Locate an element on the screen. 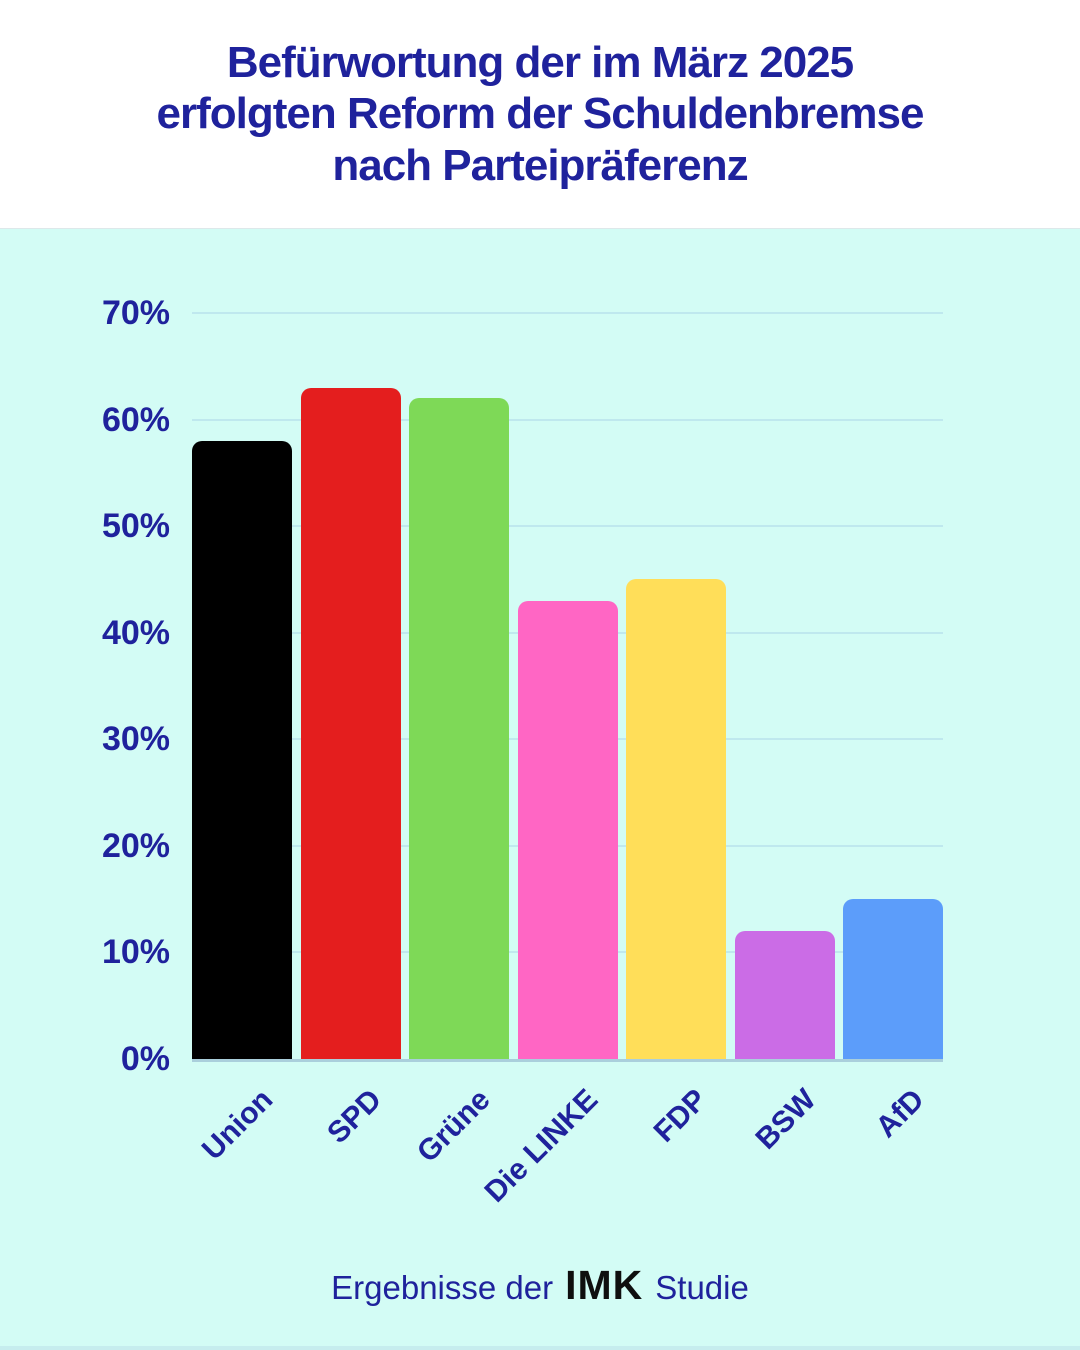  x-label-die-linke: Die LINKE is located at coordinates (541, 1146).